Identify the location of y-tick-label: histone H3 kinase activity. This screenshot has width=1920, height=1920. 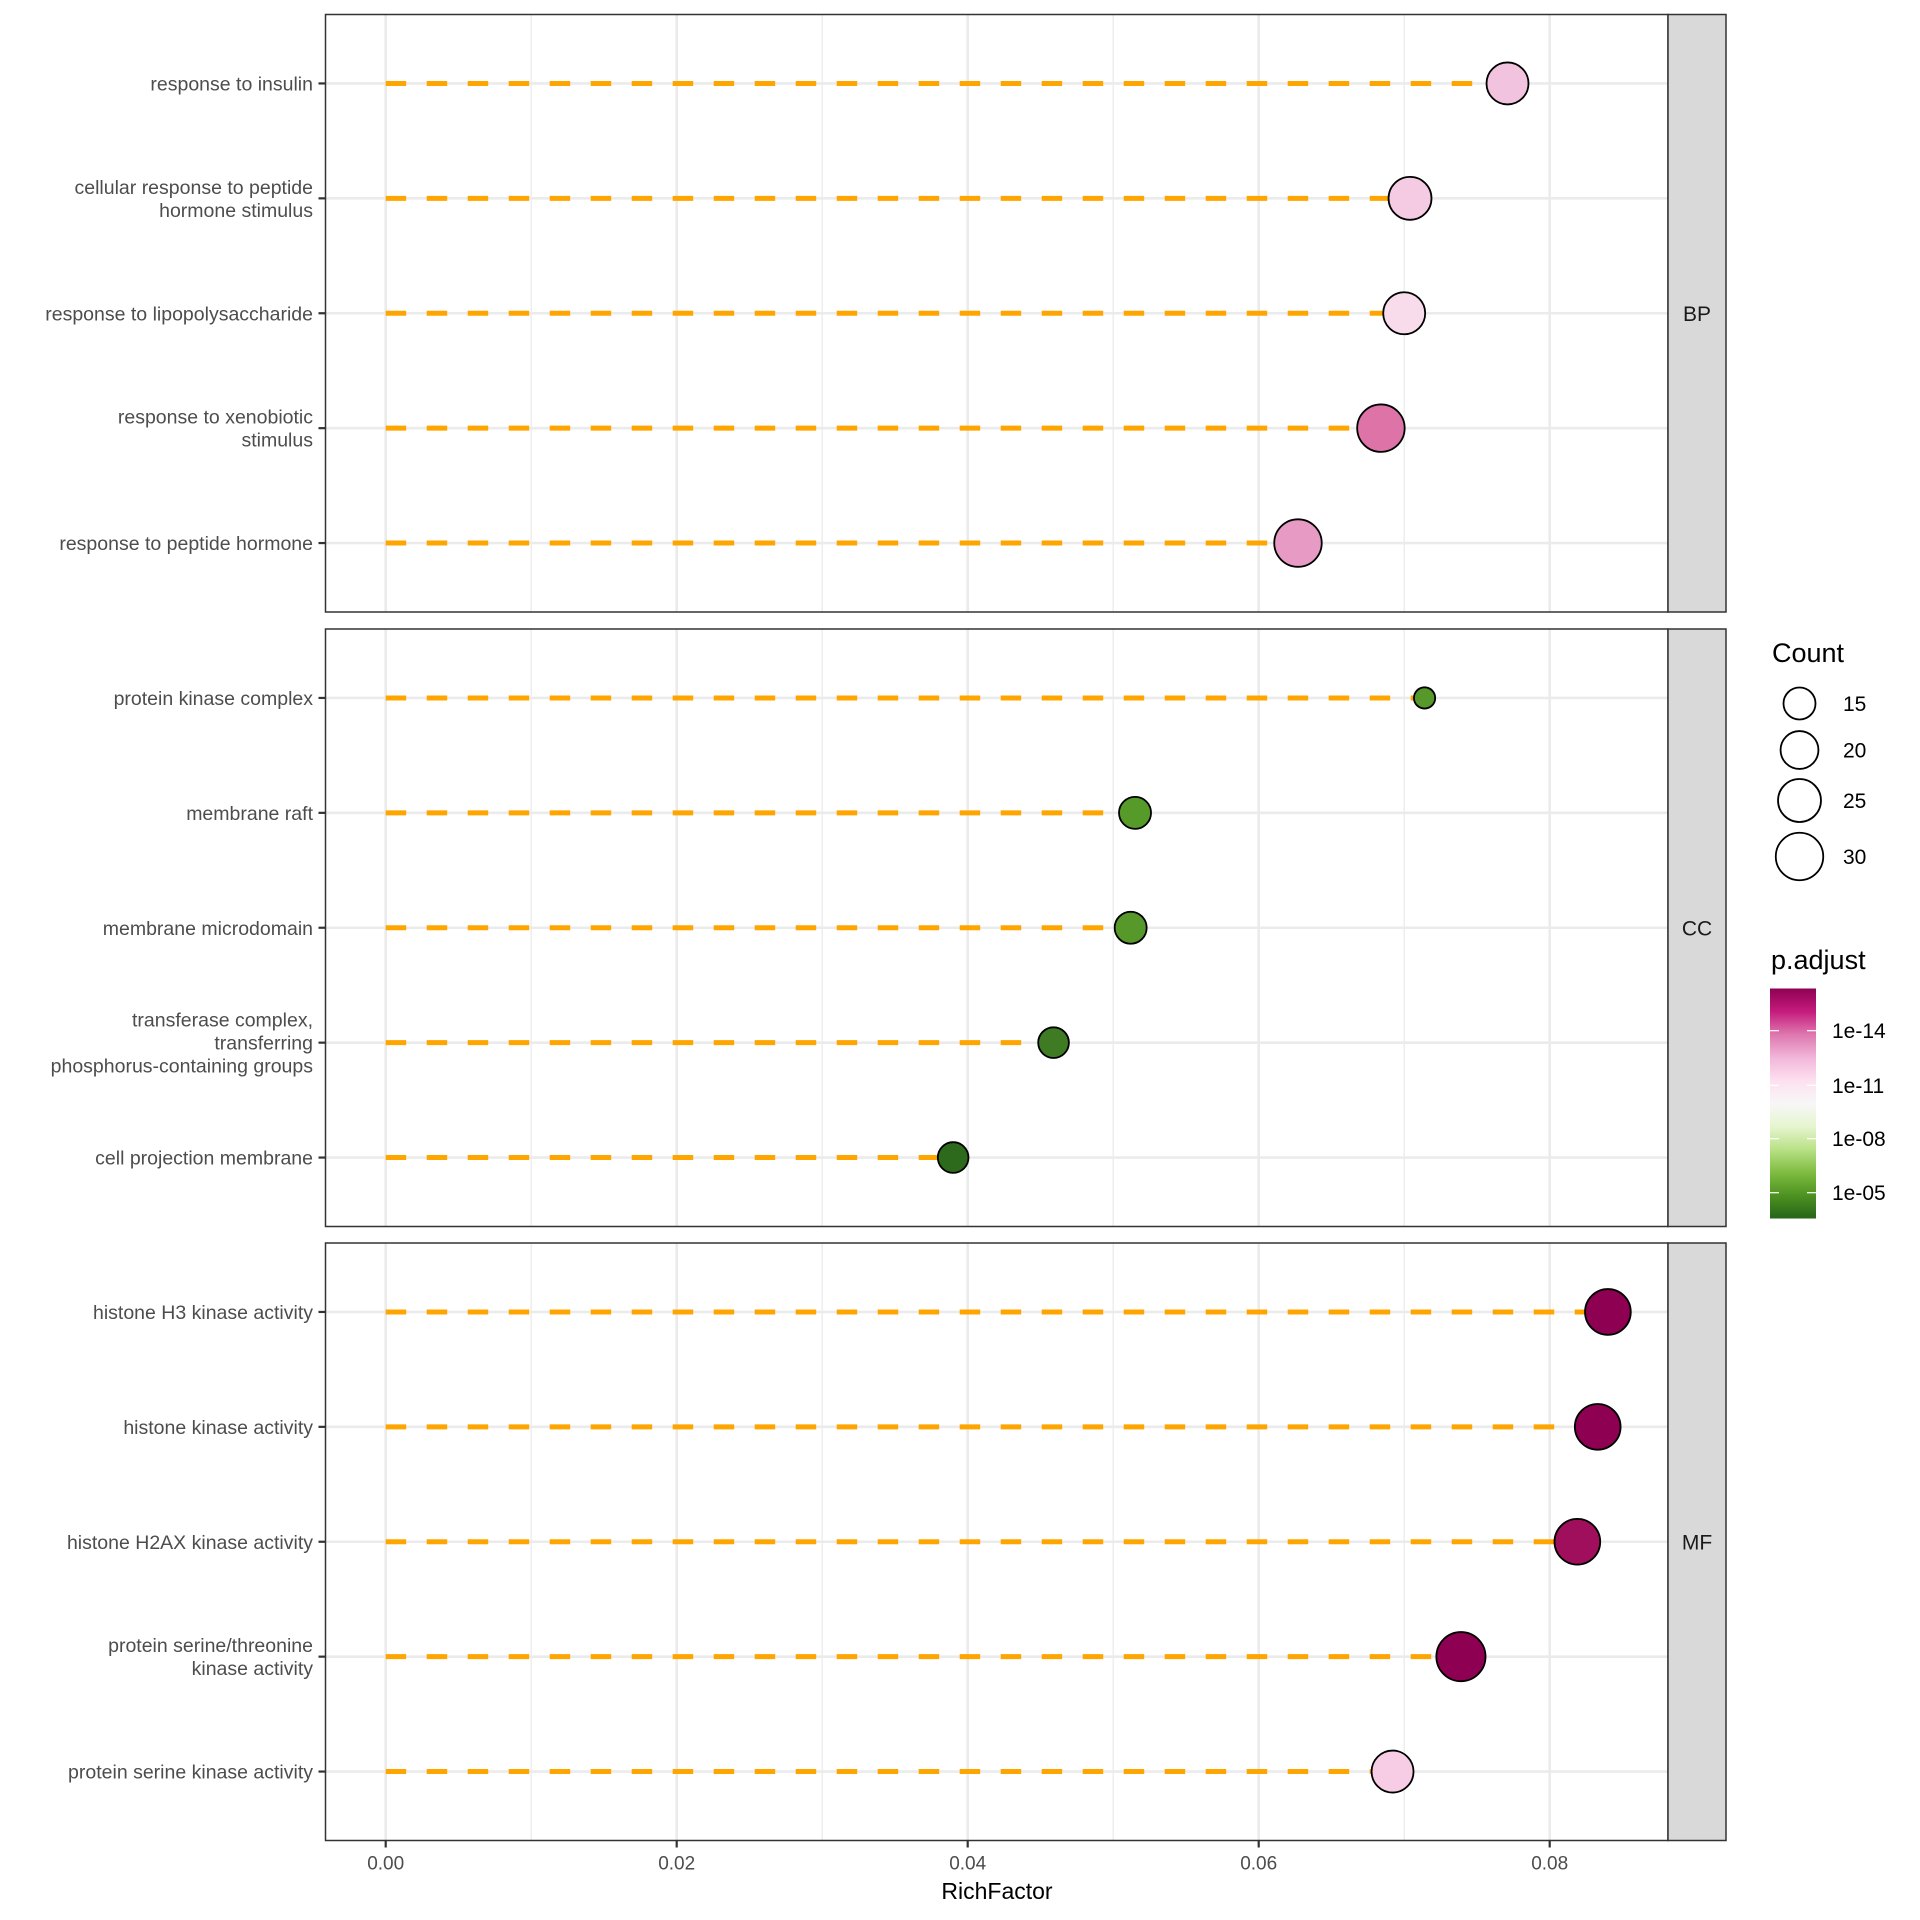
(203, 1313).